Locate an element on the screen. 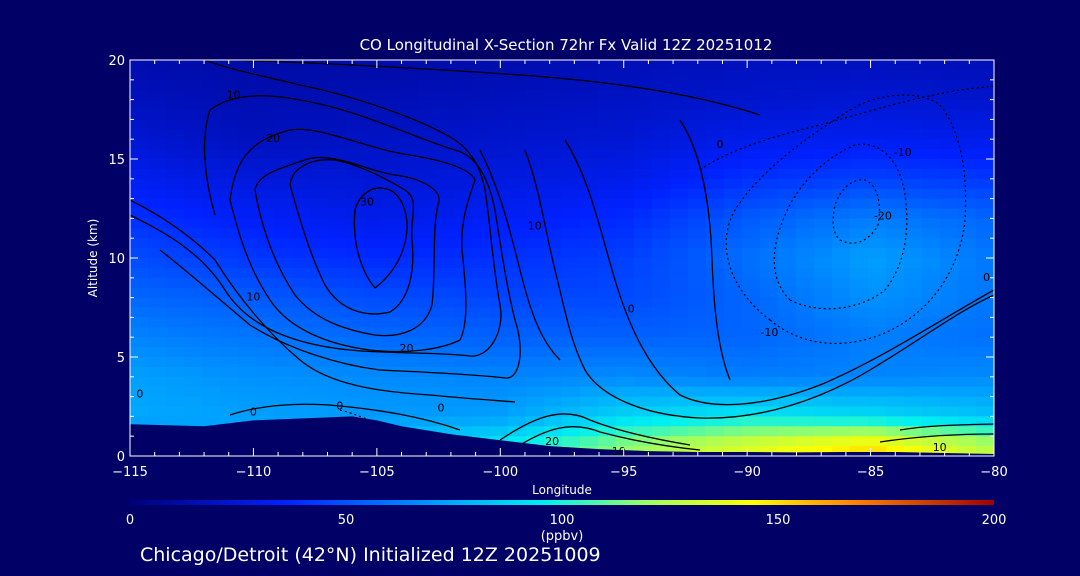 The width and height of the screenshot is (1080, 576). contour-line is located at coordinates (595, 429).